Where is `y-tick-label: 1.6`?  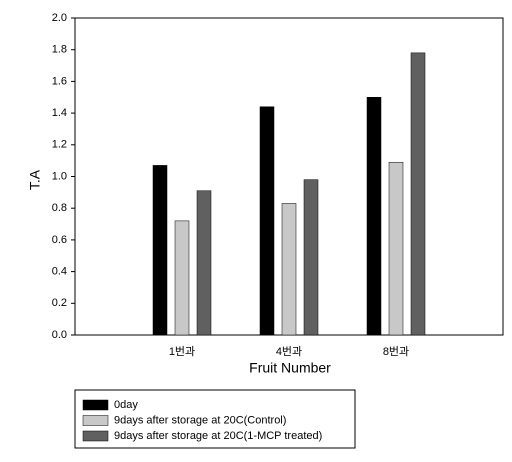 y-tick-label: 1.6 is located at coordinates (59, 81).